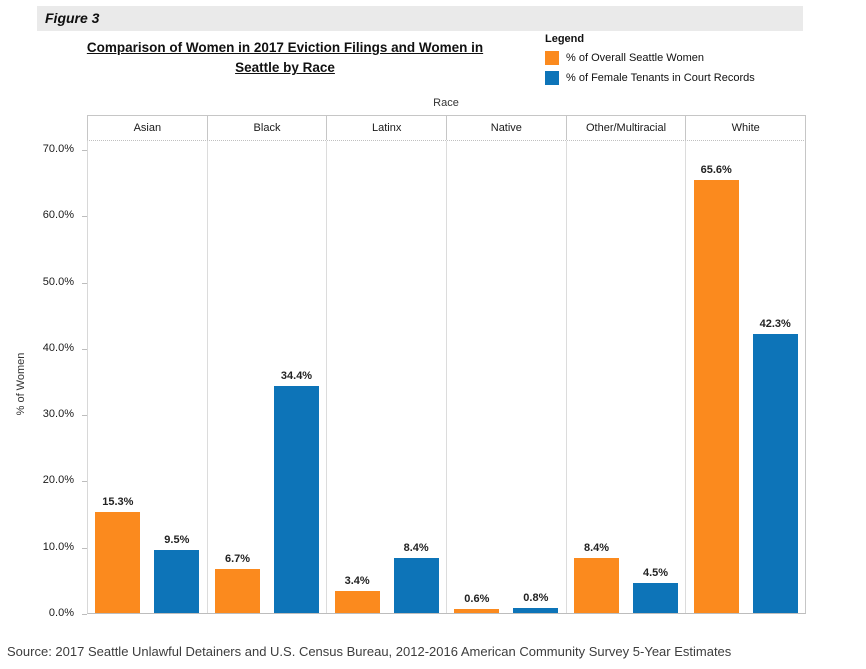 The height and width of the screenshot is (669, 866). Describe the element at coordinates (745, 128) in the screenshot. I see `category-header-white: White` at that location.